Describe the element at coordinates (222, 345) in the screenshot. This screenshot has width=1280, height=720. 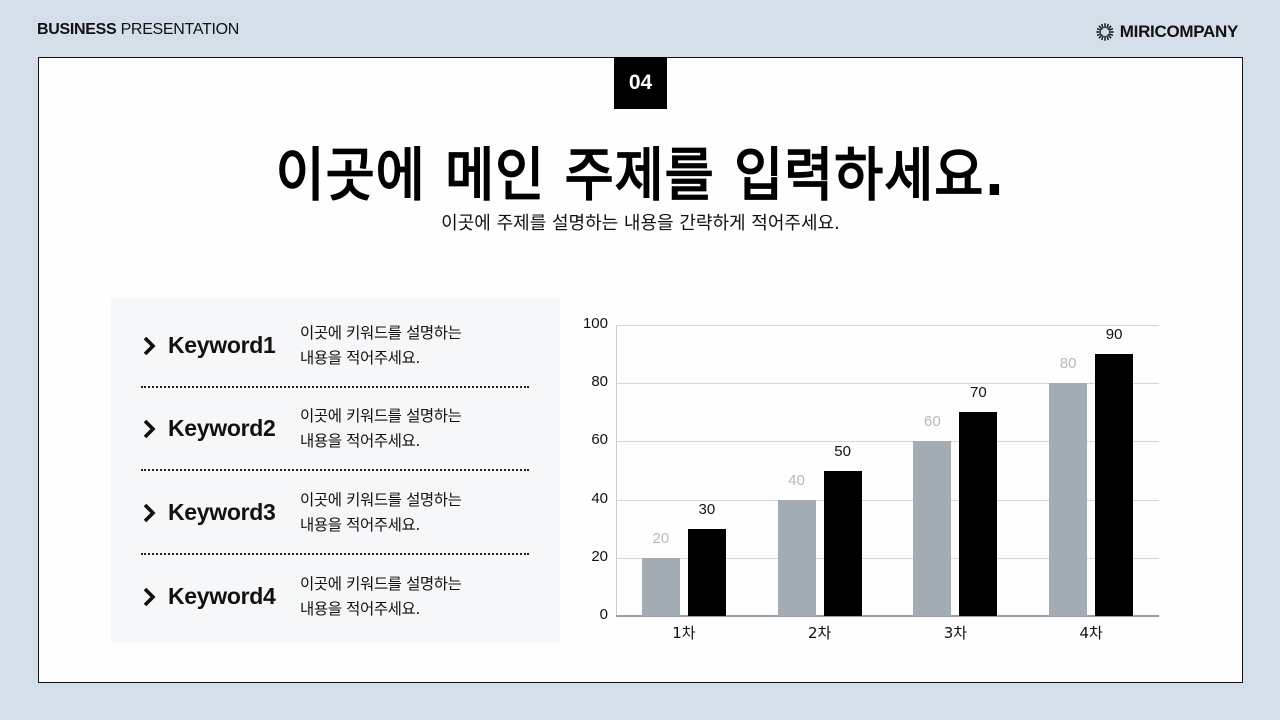
I see `keyword-label: Keyword1` at that location.